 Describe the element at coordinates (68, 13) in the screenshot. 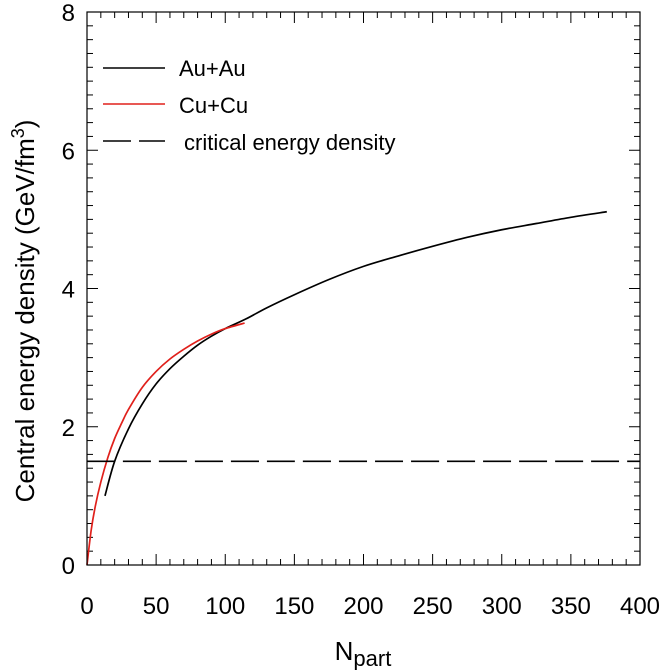

I see `y-tick-label: 8` at that location.